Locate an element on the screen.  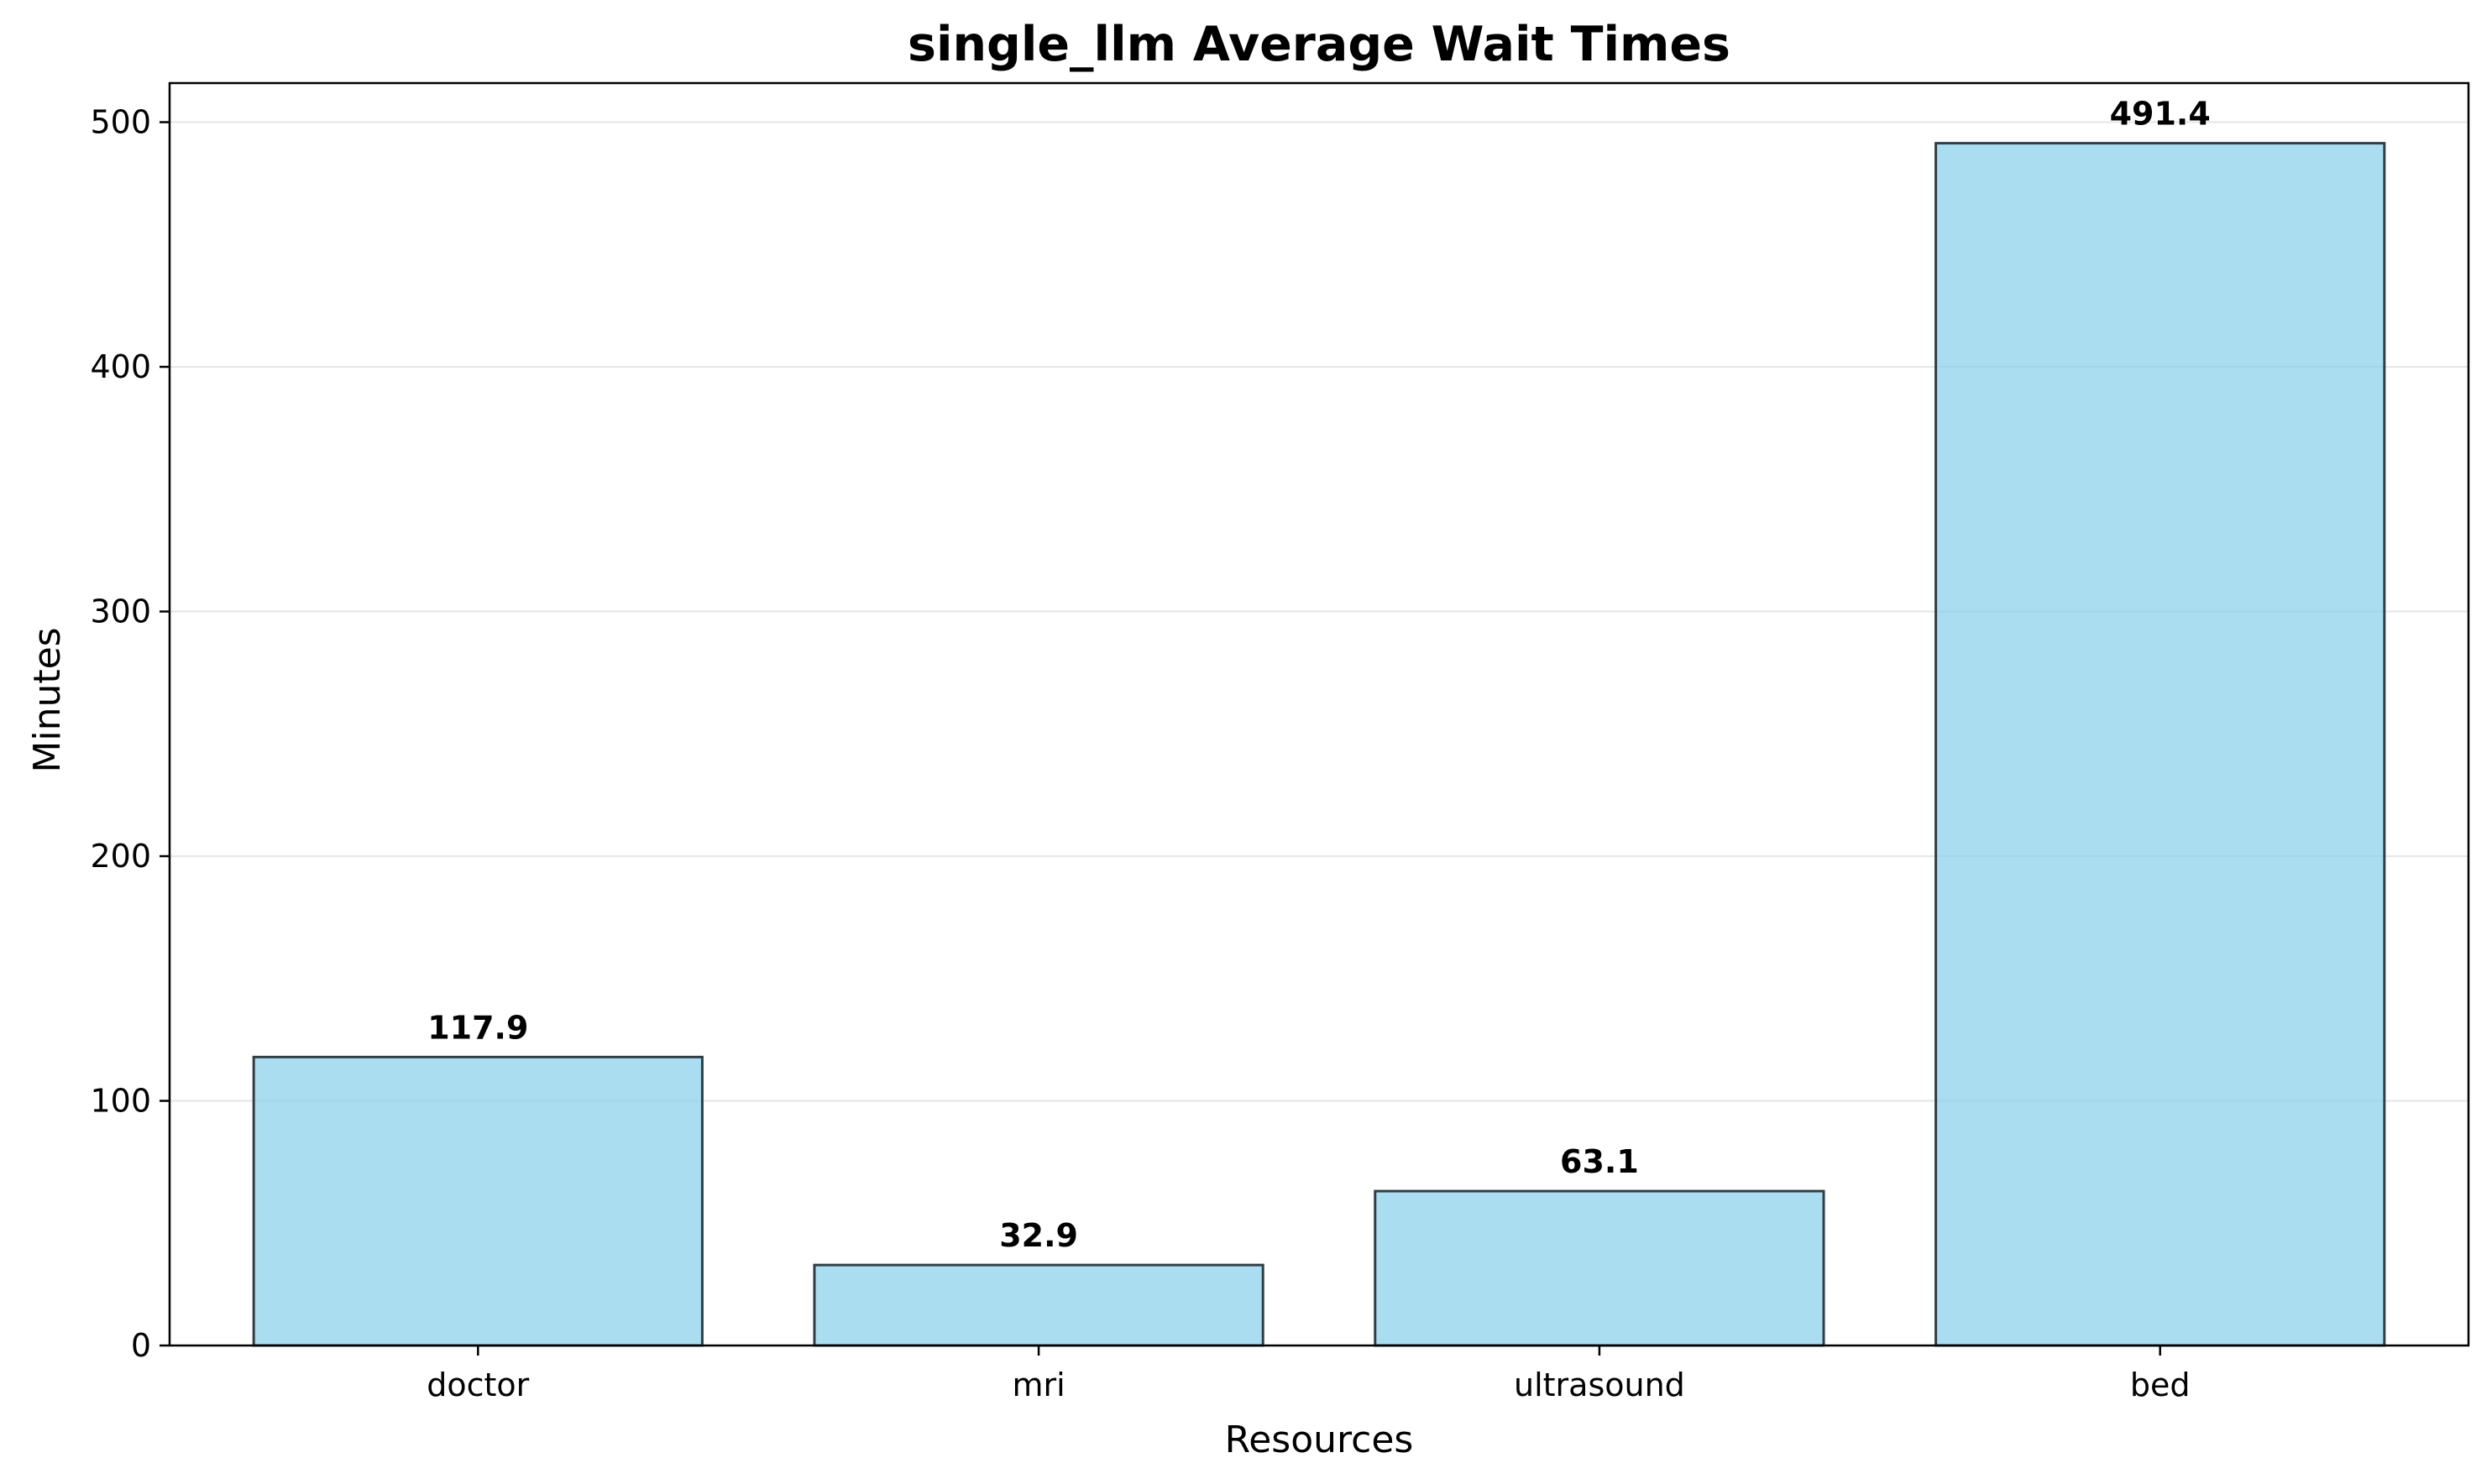
data-label: 491.4 is located at coordinates (2160, 114).